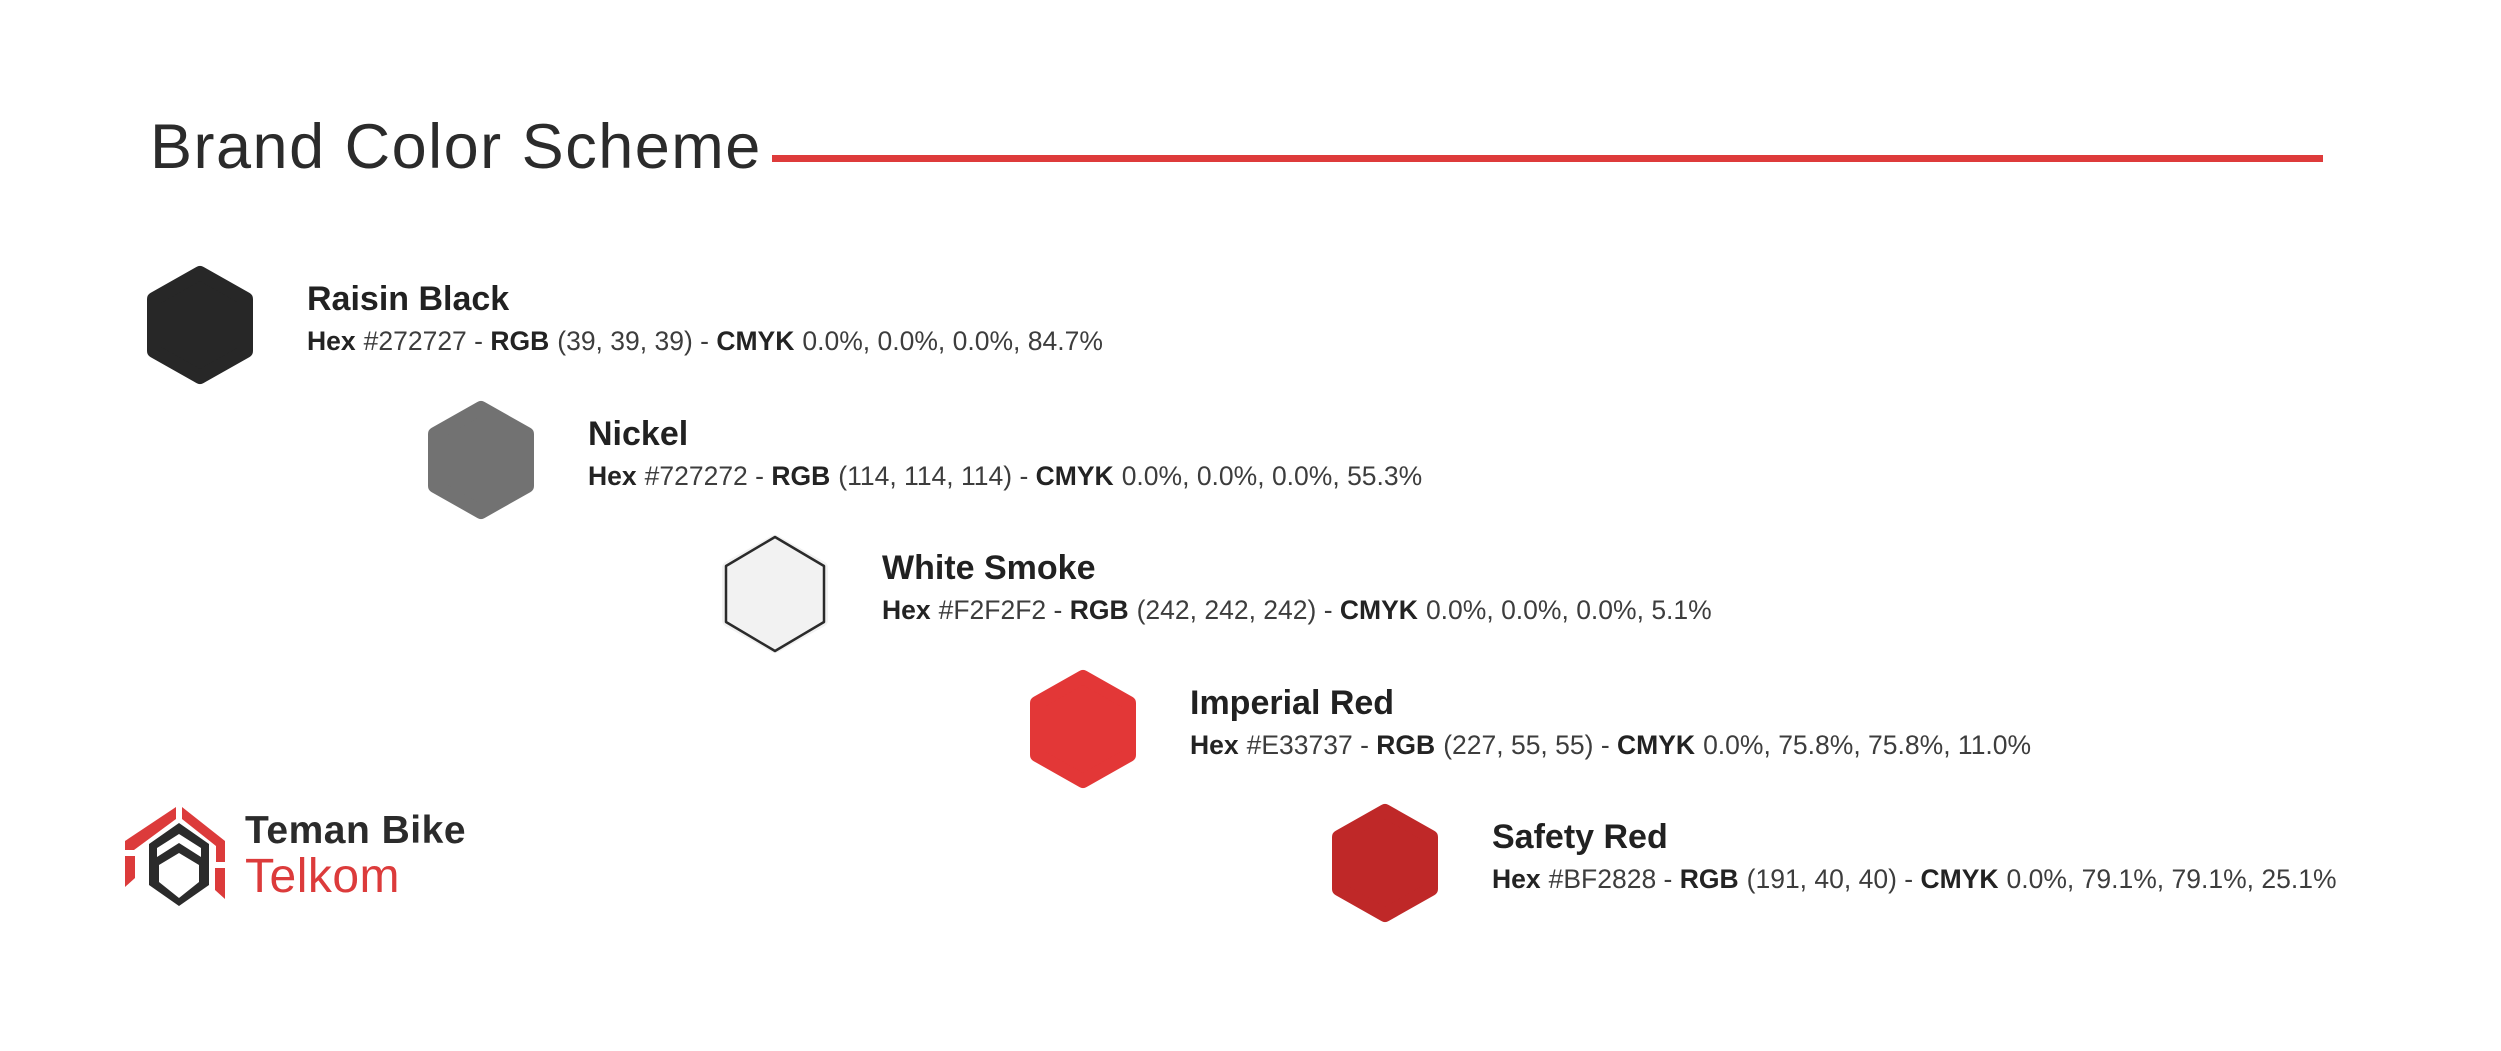 Image resolution: width=2501 pixels, height=1051 pixels. Describe the element at coordinates (2171, 879) in the screenshot. I see `cmyk-value: 0.0%, 79.1%, 79.1%, 25.1%` at that location.